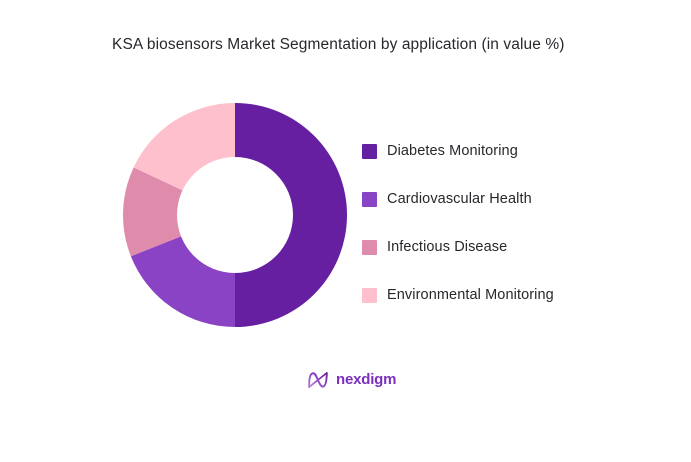 This screenshot has width=691, height=462. What do you see at coordinates (470, 295) in the screenshot?
I see `legend-label: Environmental Monitoring` at bounding box center [470, 295].